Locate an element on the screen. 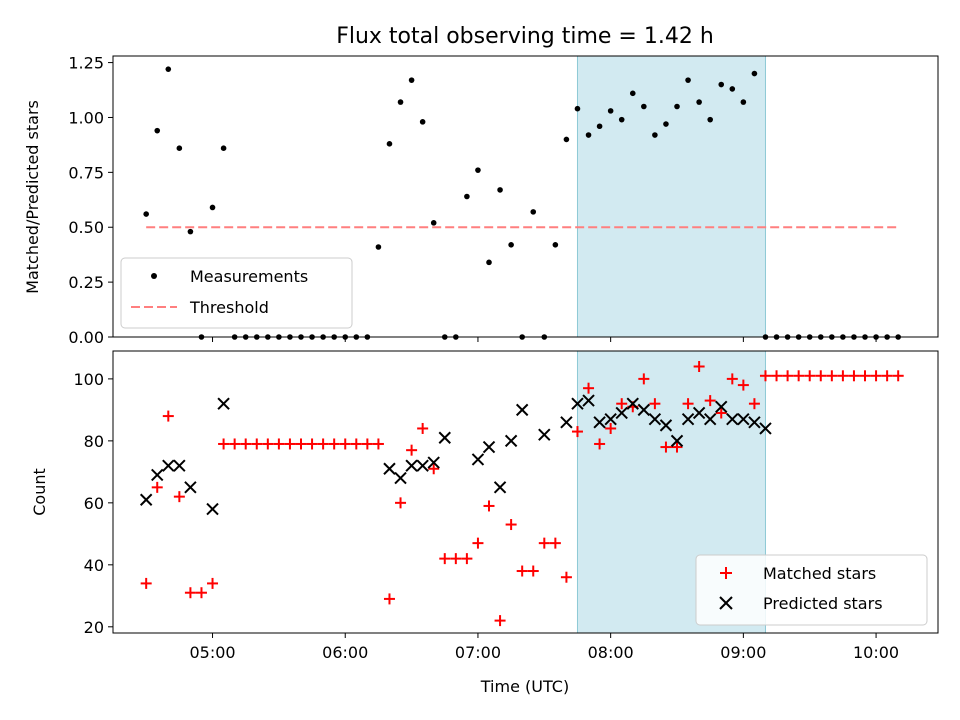 The image size is (960, 720). y-tick-label: 0.25 is located at coordinates (86, 282).